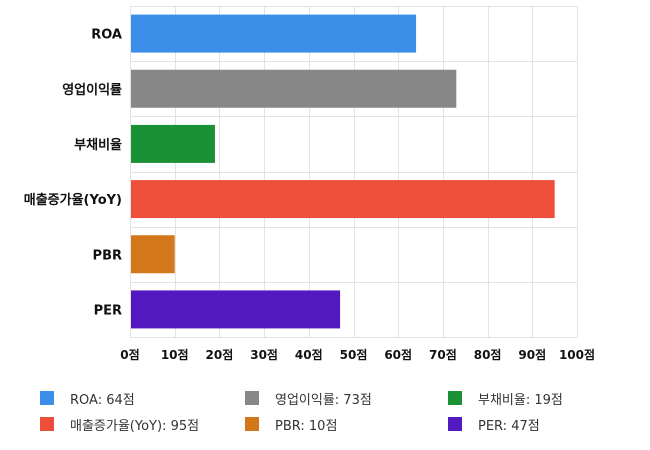 The image size is (650, 450). Describe the element at coordinates (443, 354) in the screenshot. I see `x-tick-label: 70점` at that location.